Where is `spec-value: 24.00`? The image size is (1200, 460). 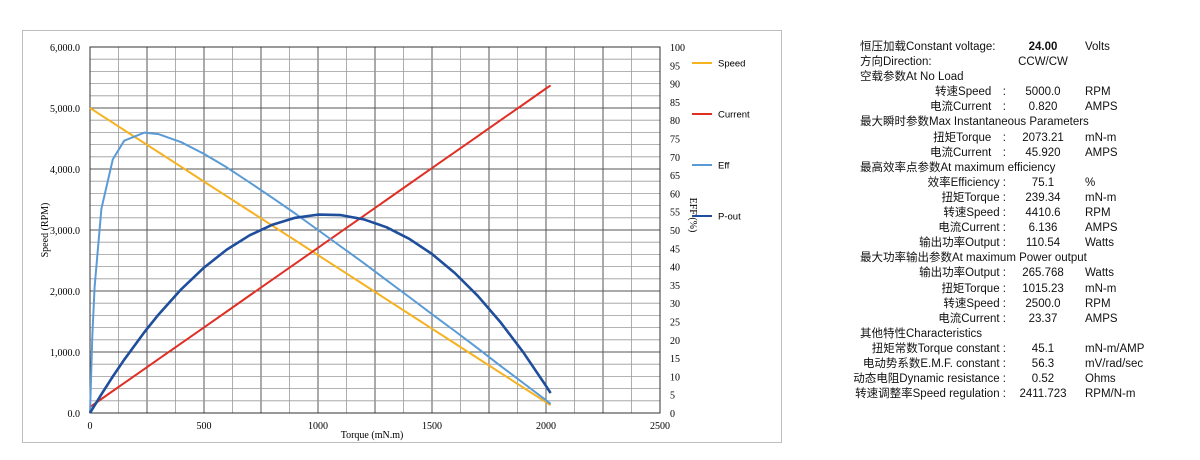
spec-value: 24.00 is located at coordinates (1043, 47).